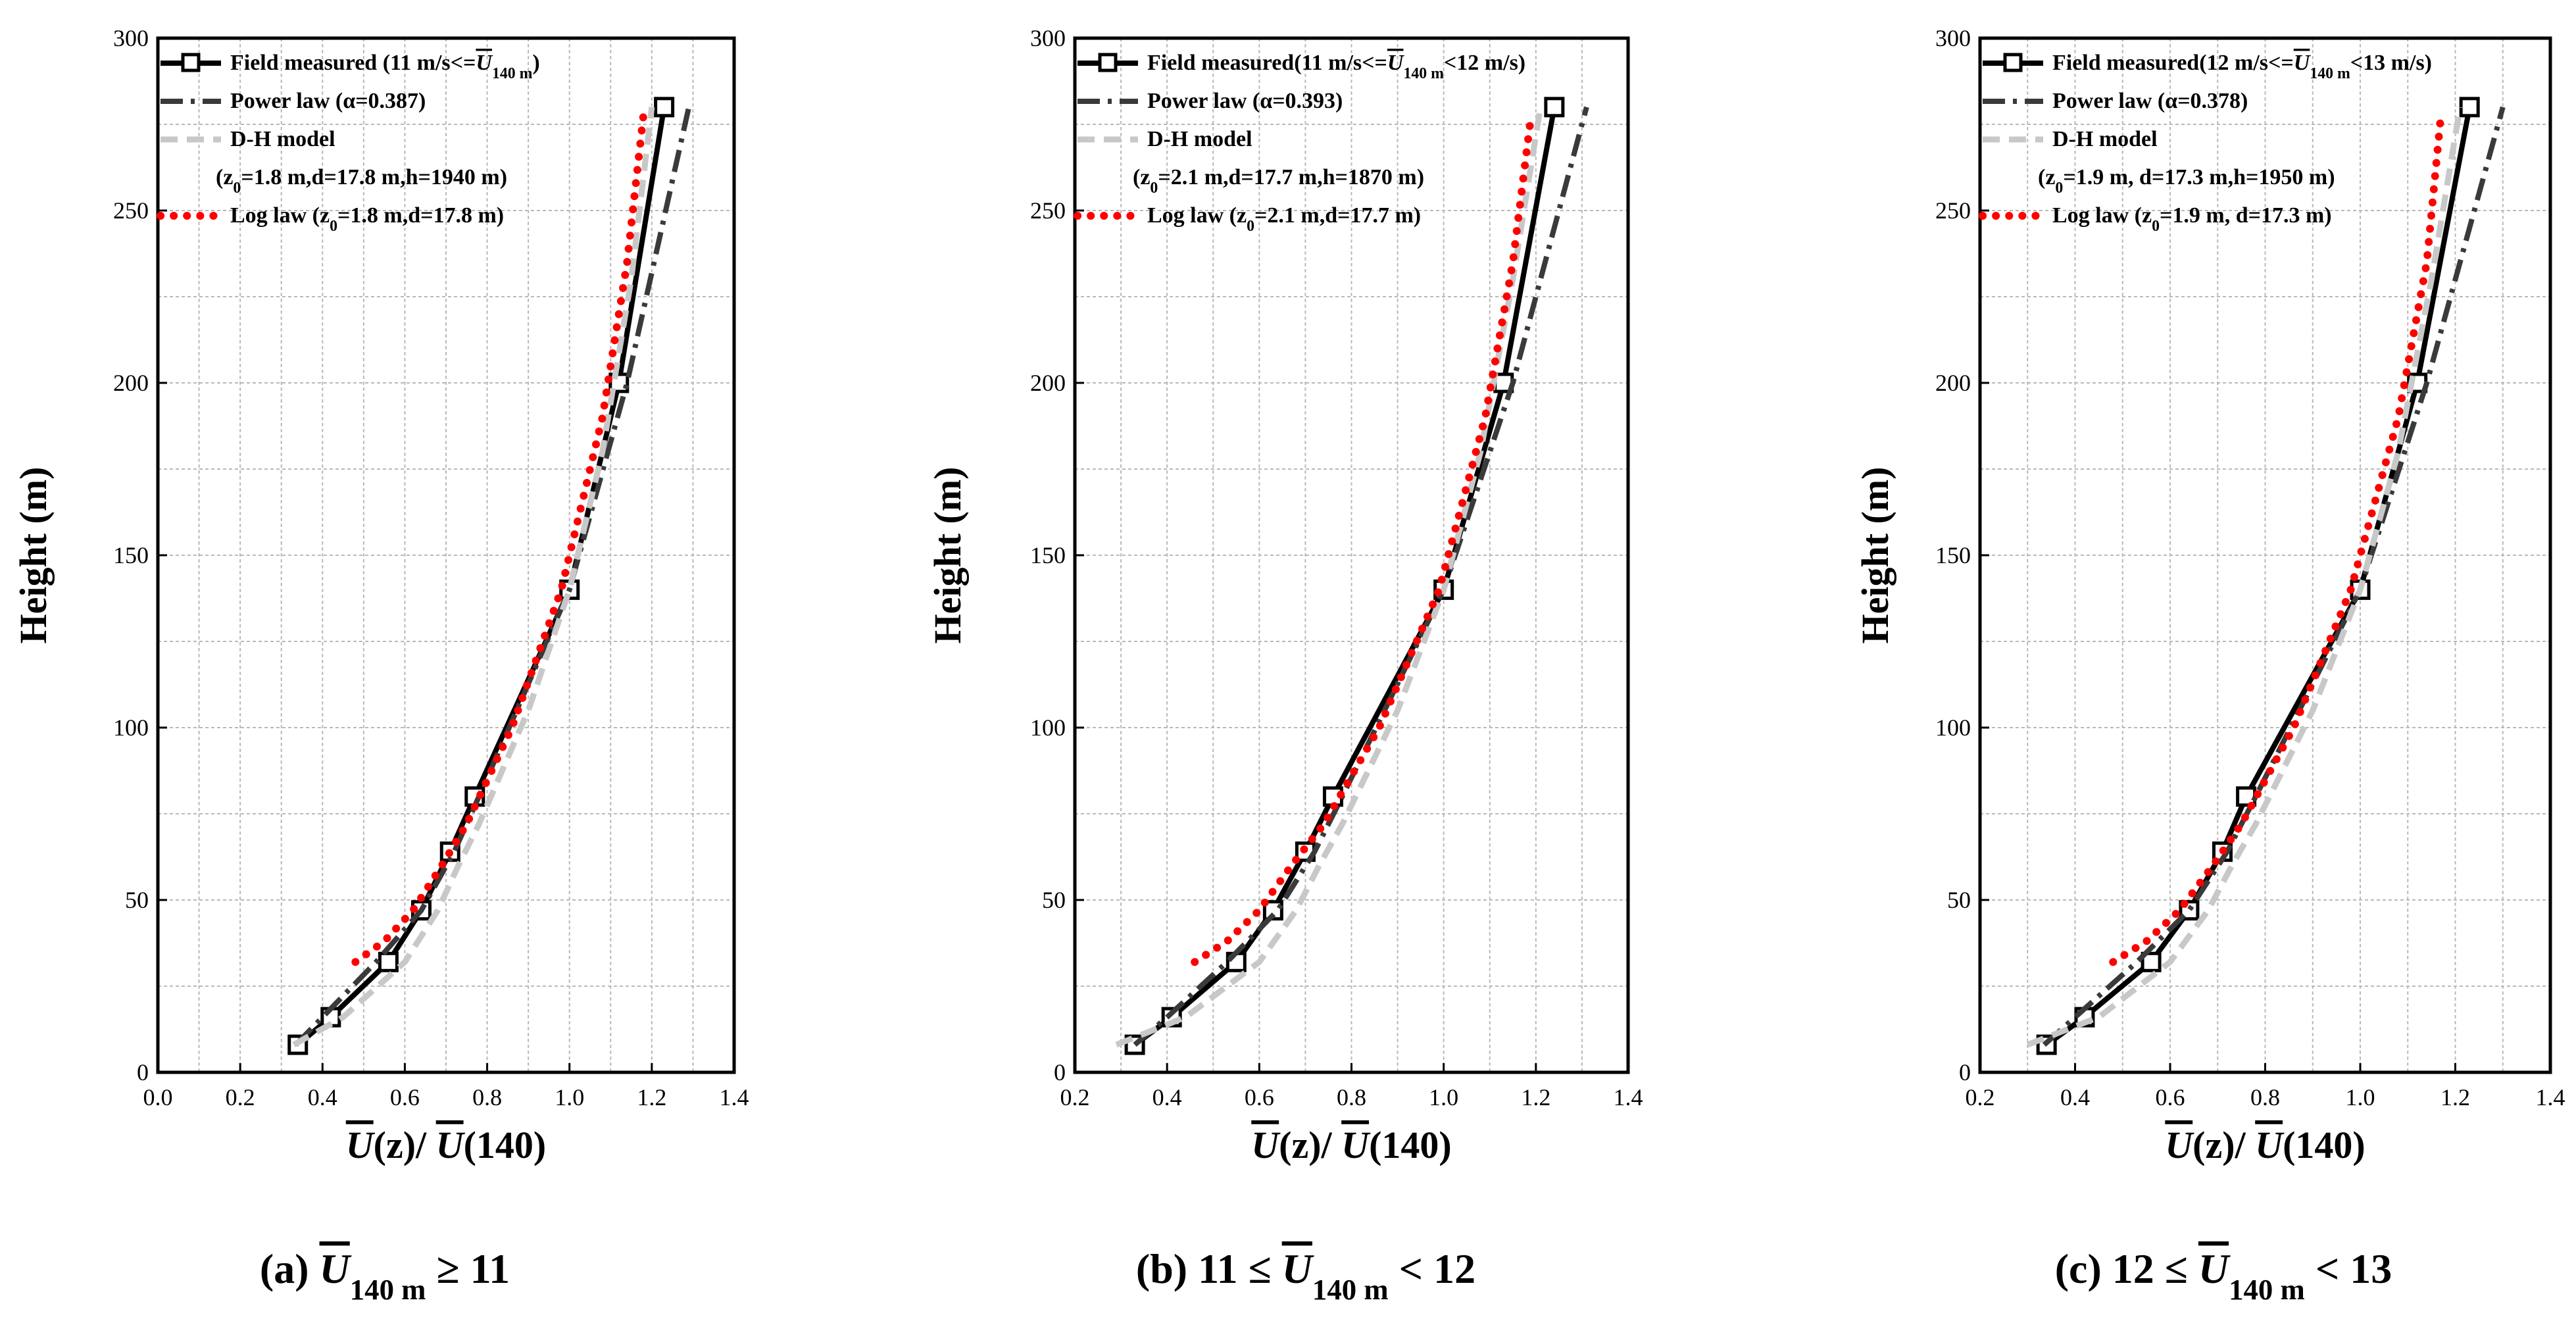  I want to click on legend-entry-label: (z0=1.9 m, d=17.3 m,h=1950 m), so click(2186, 181).